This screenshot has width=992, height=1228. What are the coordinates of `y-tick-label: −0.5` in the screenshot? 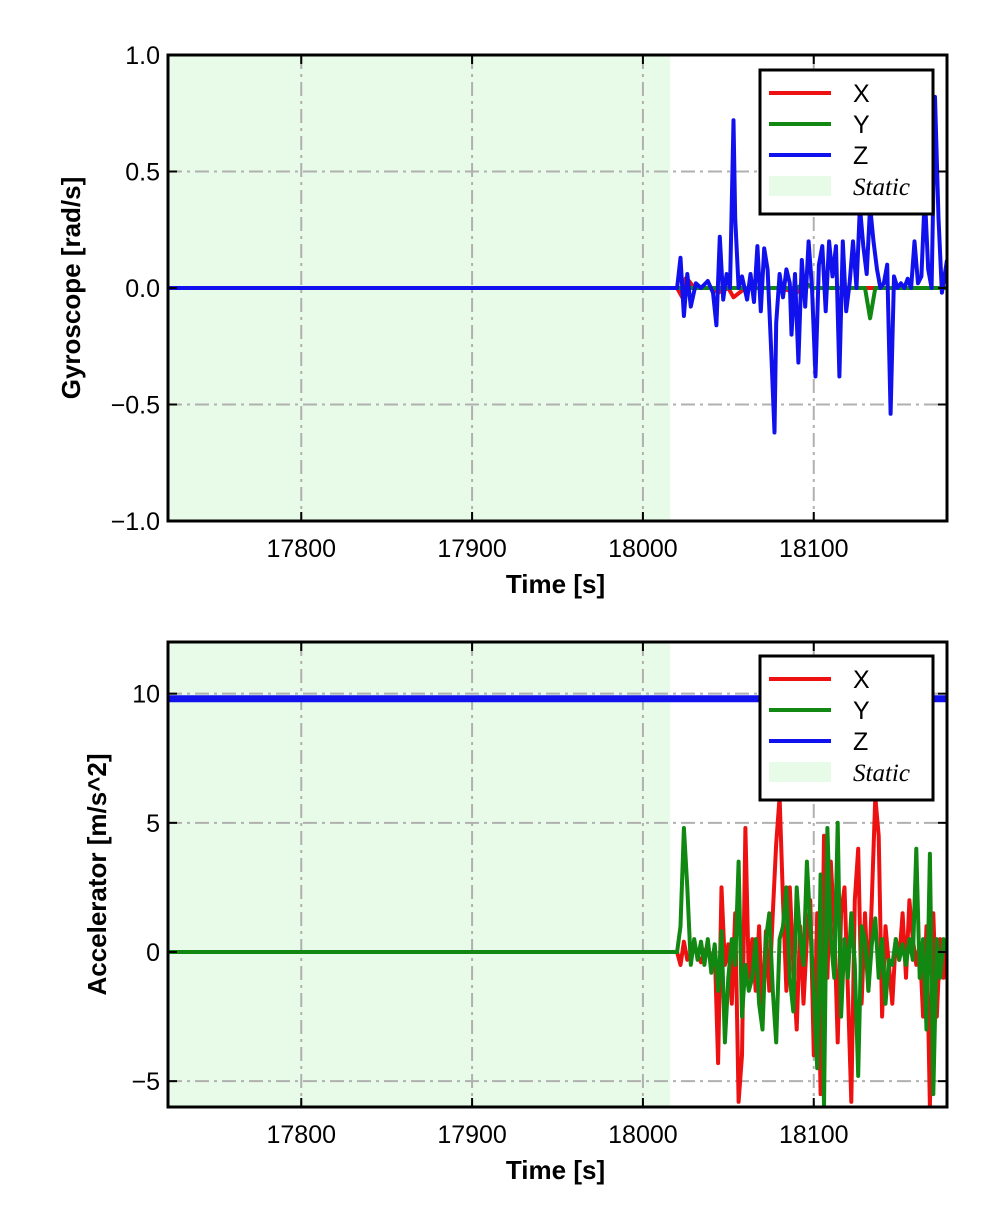 It's located at (135, 406).